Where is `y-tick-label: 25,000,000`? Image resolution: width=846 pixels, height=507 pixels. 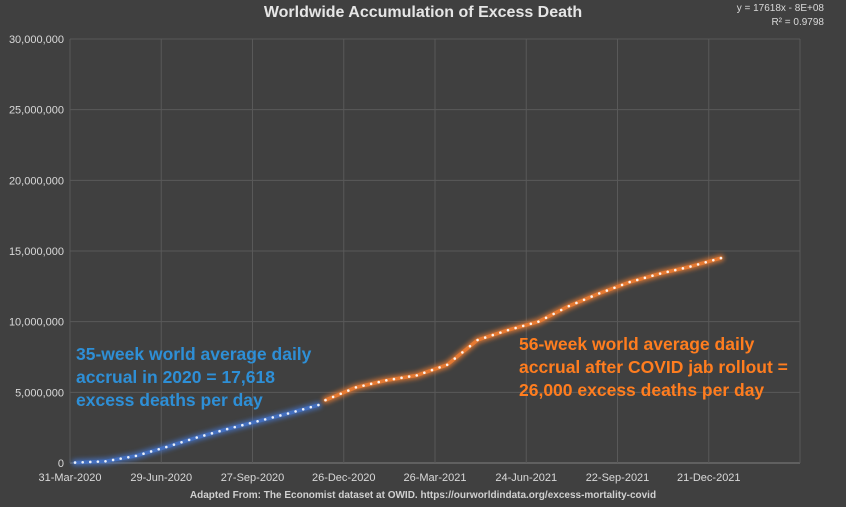 y-tick-label: 25,000,000 is located at coordinates (36, 111).